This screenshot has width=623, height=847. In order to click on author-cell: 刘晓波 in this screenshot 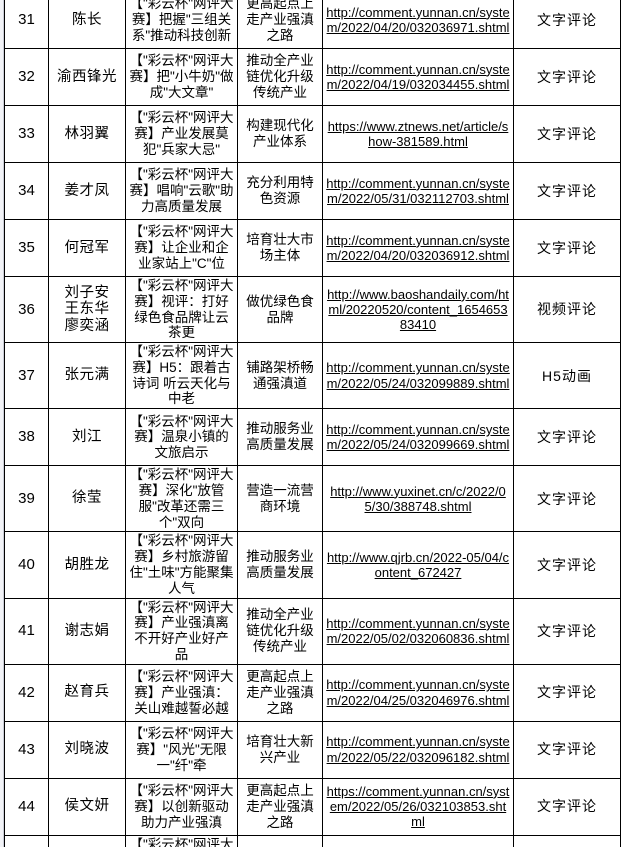, I will do `click(87, 749)`.